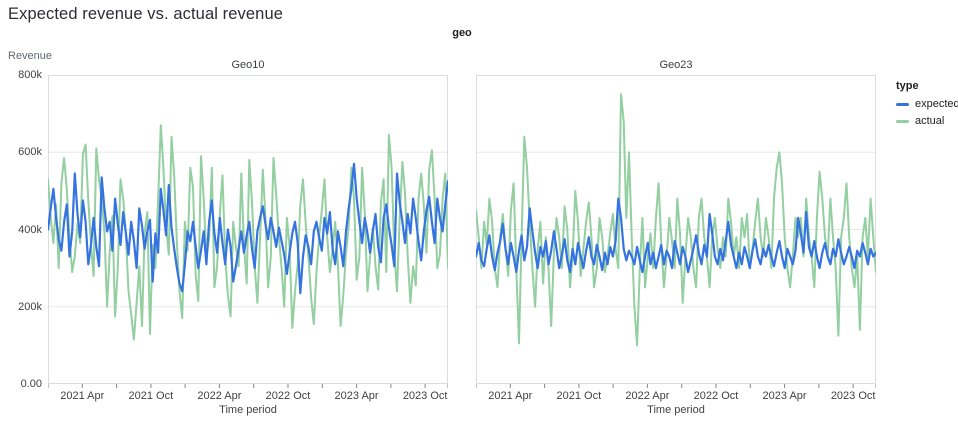  Describe the element at coordinates (907, 86) in the screenshot. I see `legend-title: type` at that location.